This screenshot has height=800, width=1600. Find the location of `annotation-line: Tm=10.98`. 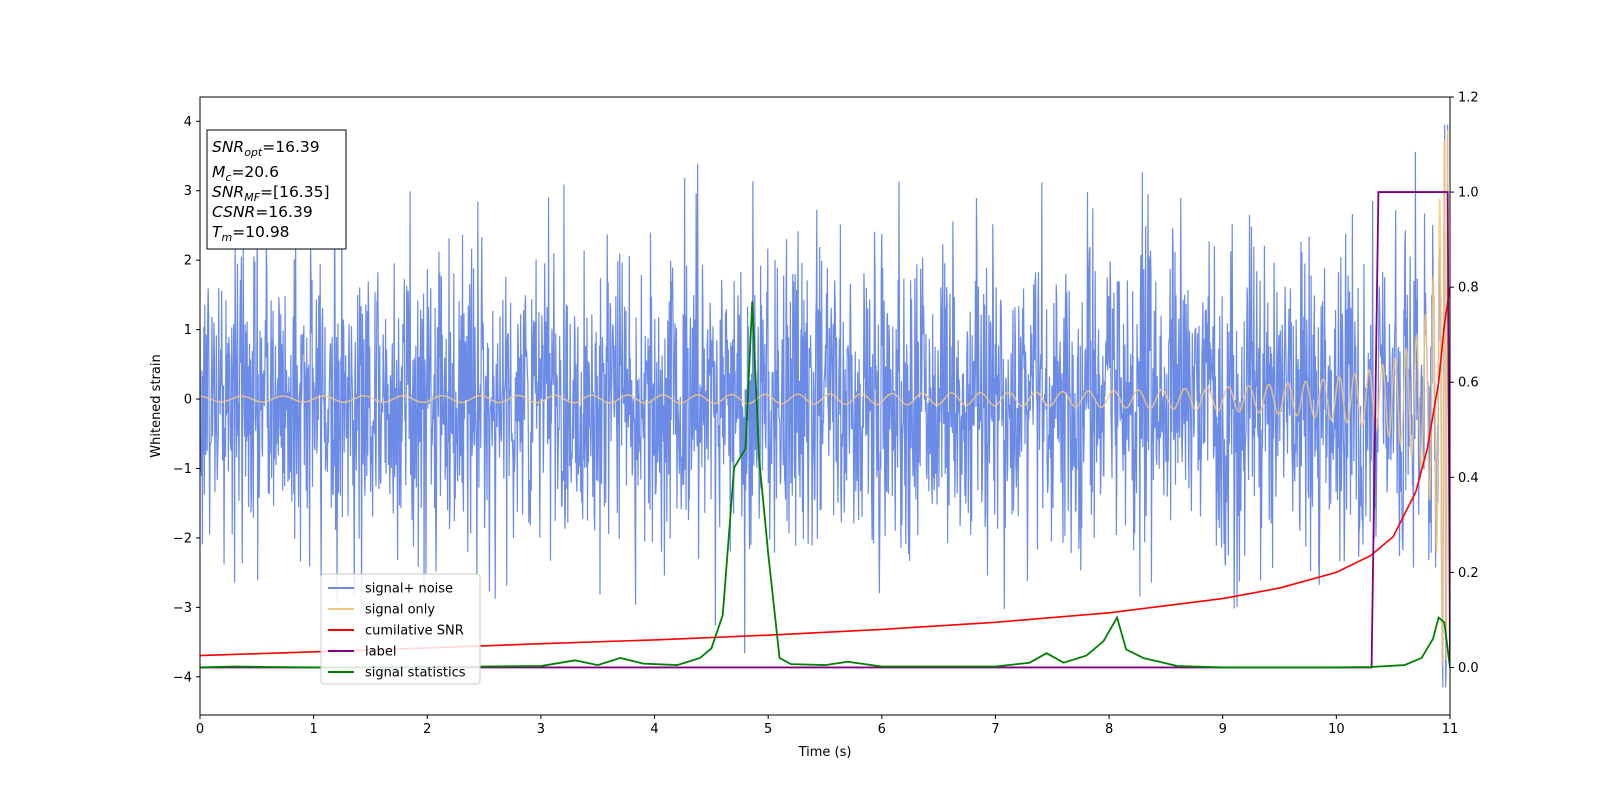

annotation-line: Tm=10.98 is located at coordinates (251, 233).